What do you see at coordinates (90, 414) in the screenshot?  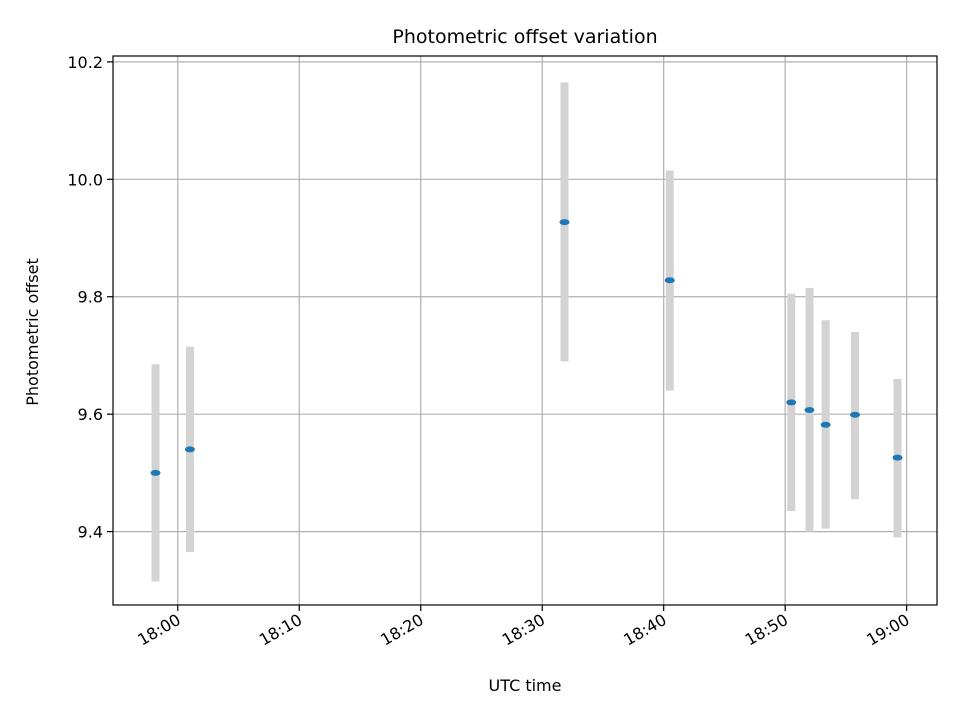 I see `y-tick-label: 9.6` at bounding box center [90, 414].